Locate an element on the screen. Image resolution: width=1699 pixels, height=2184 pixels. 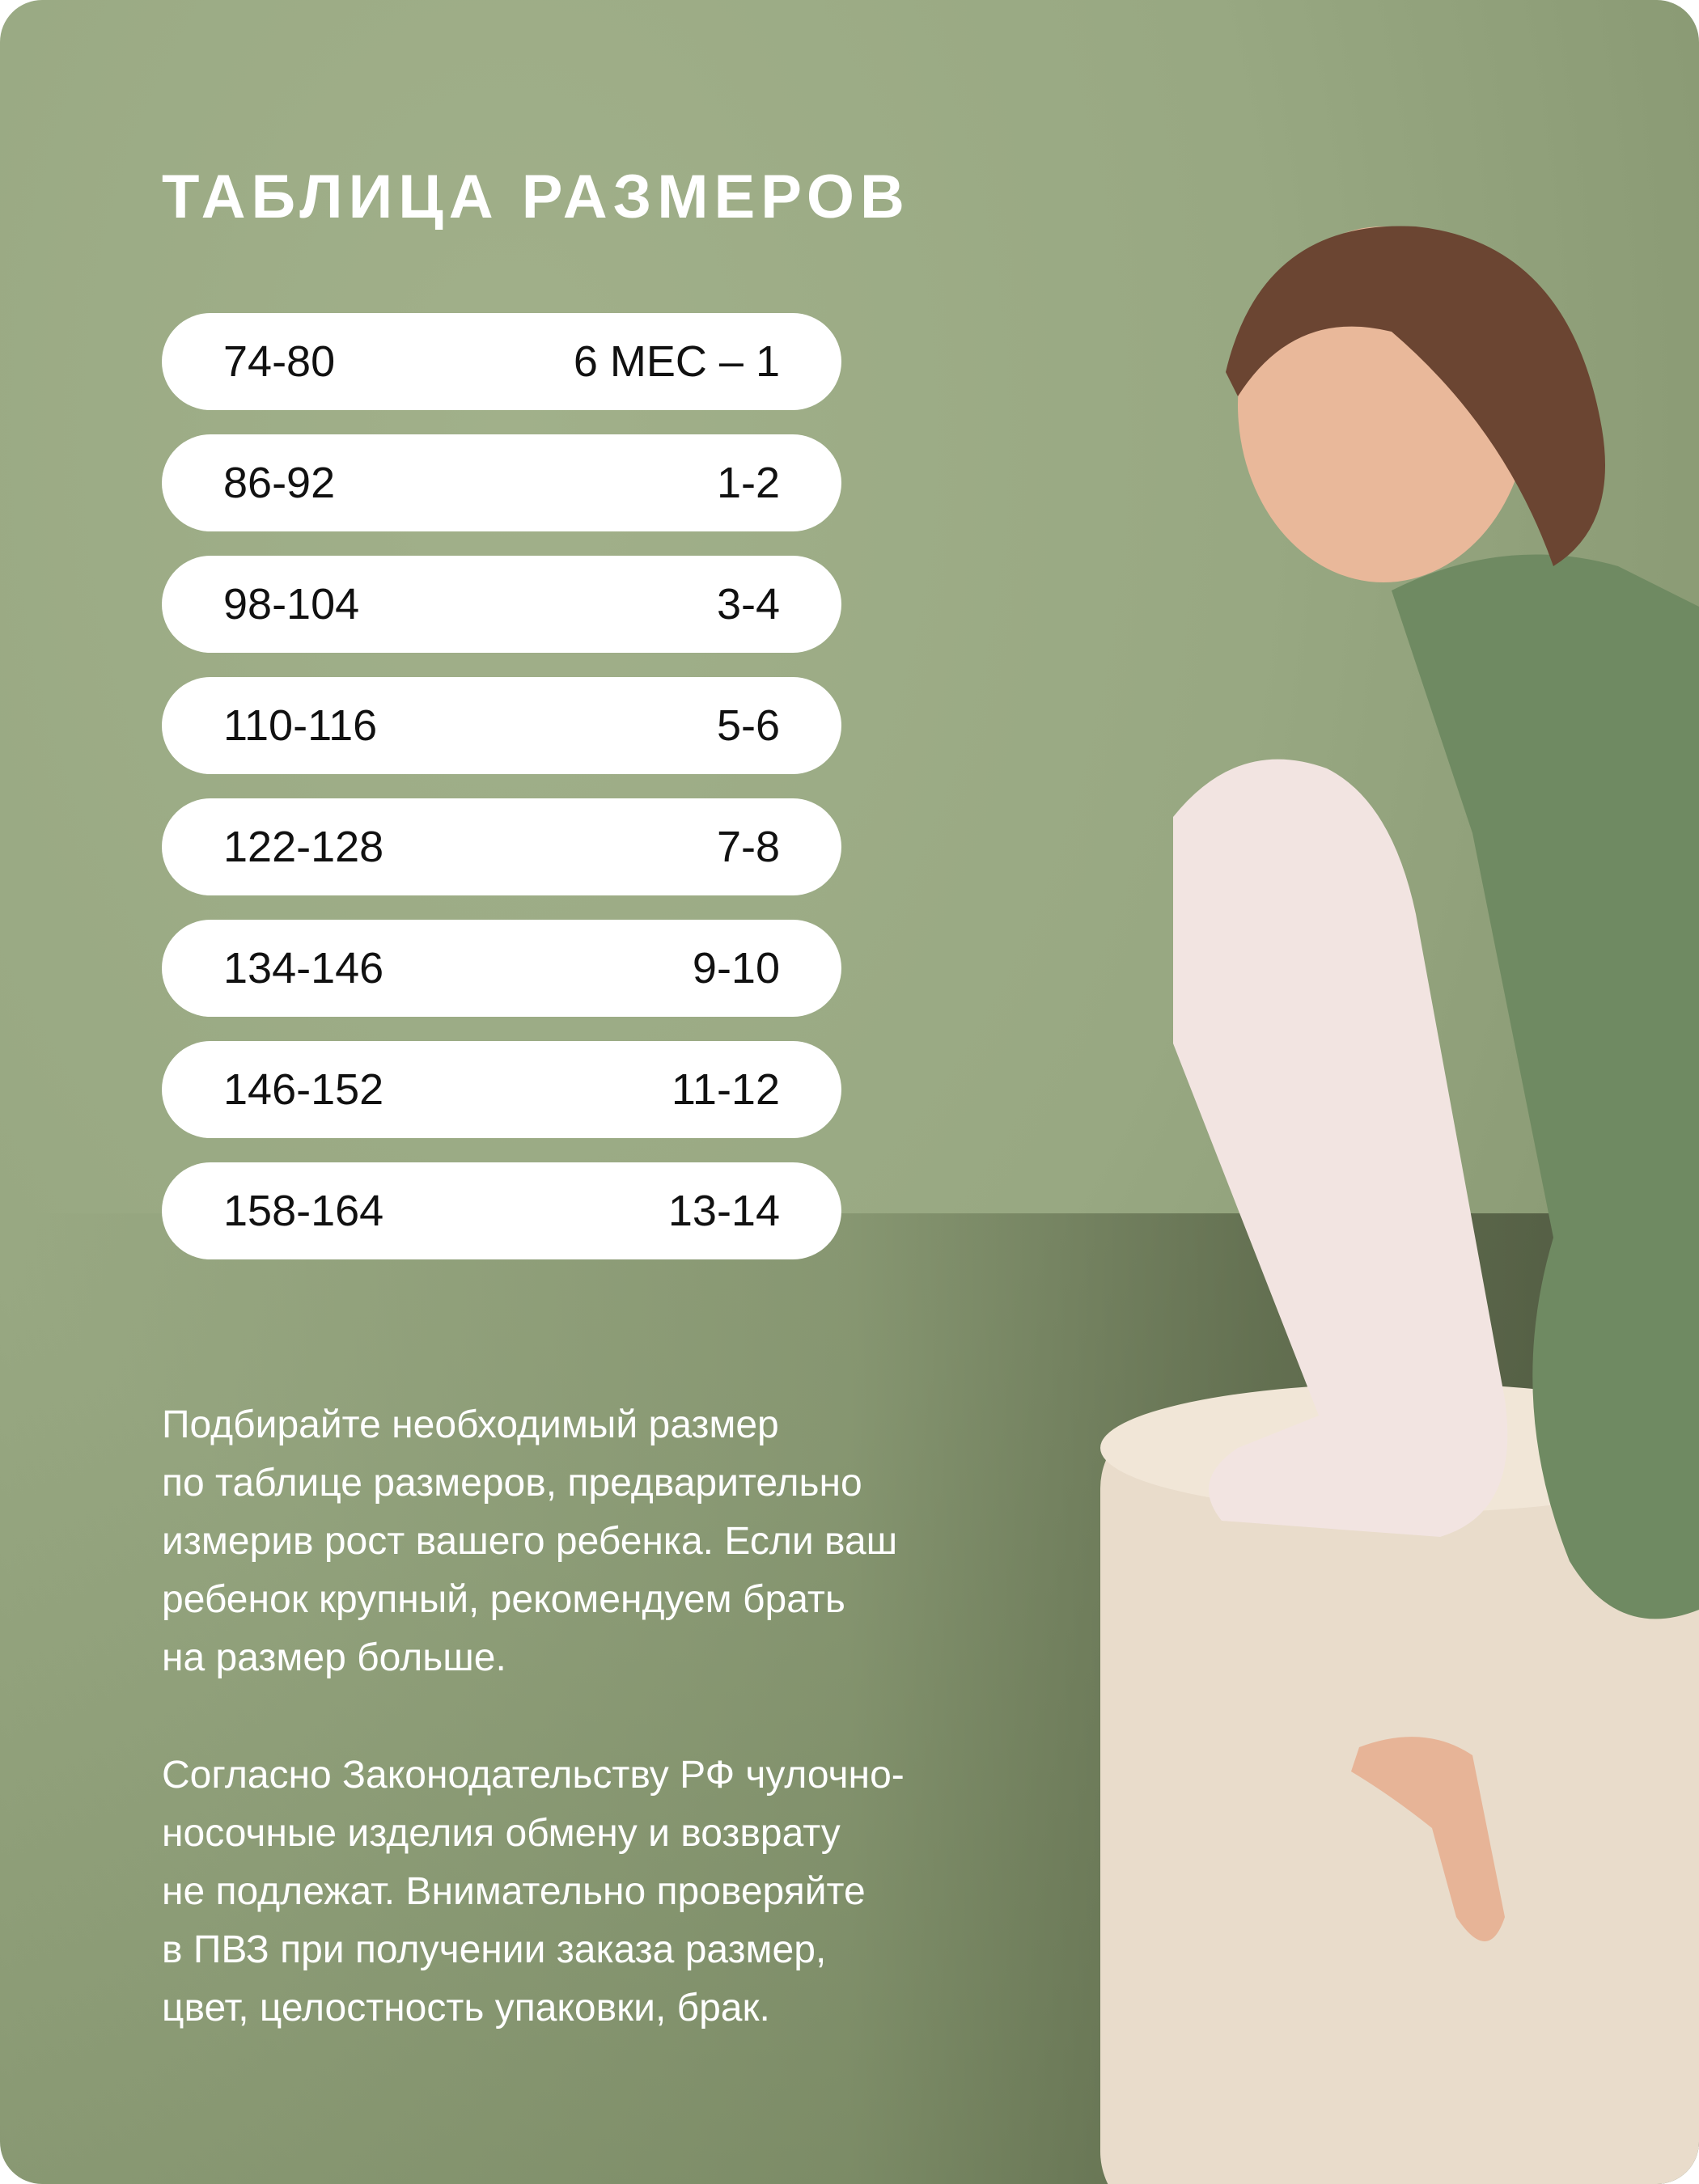
height-range: 134-146 is located at coordinates (303, 969).